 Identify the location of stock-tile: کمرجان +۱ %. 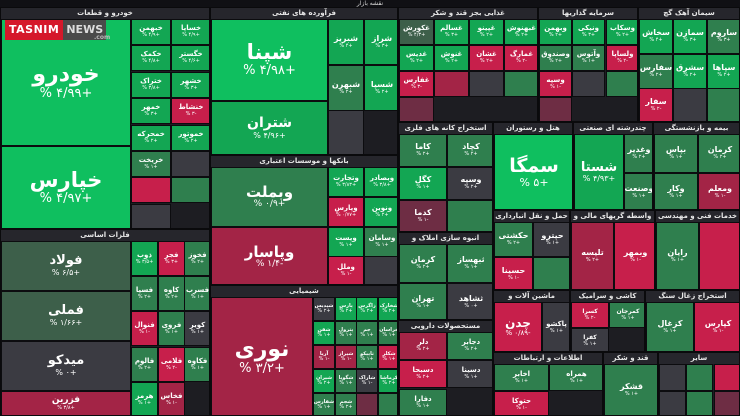
(626, 315).